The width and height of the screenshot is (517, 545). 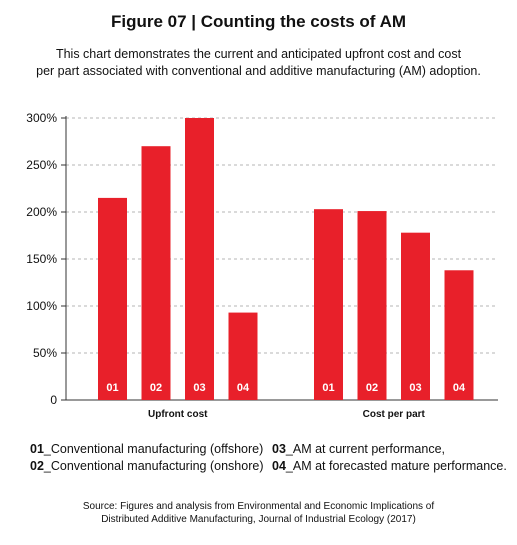 I want to click on legend-item-04: 04_AM at forecasted mature performance., so click(x=389, y=466).